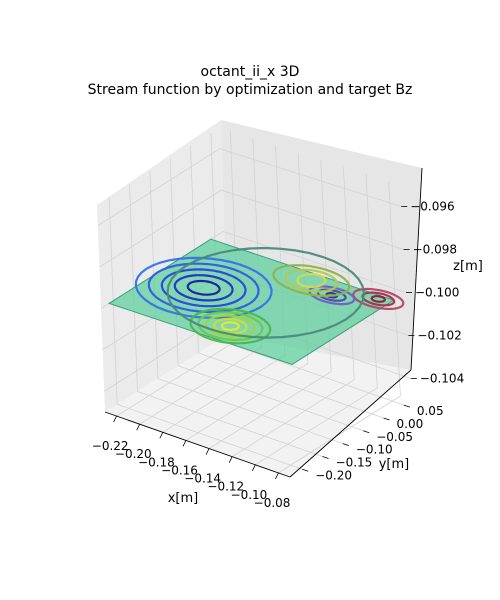 The height and width of the screenshot is (600, 500). I want to click on z-axis-label: z[m], so click(468, 266).